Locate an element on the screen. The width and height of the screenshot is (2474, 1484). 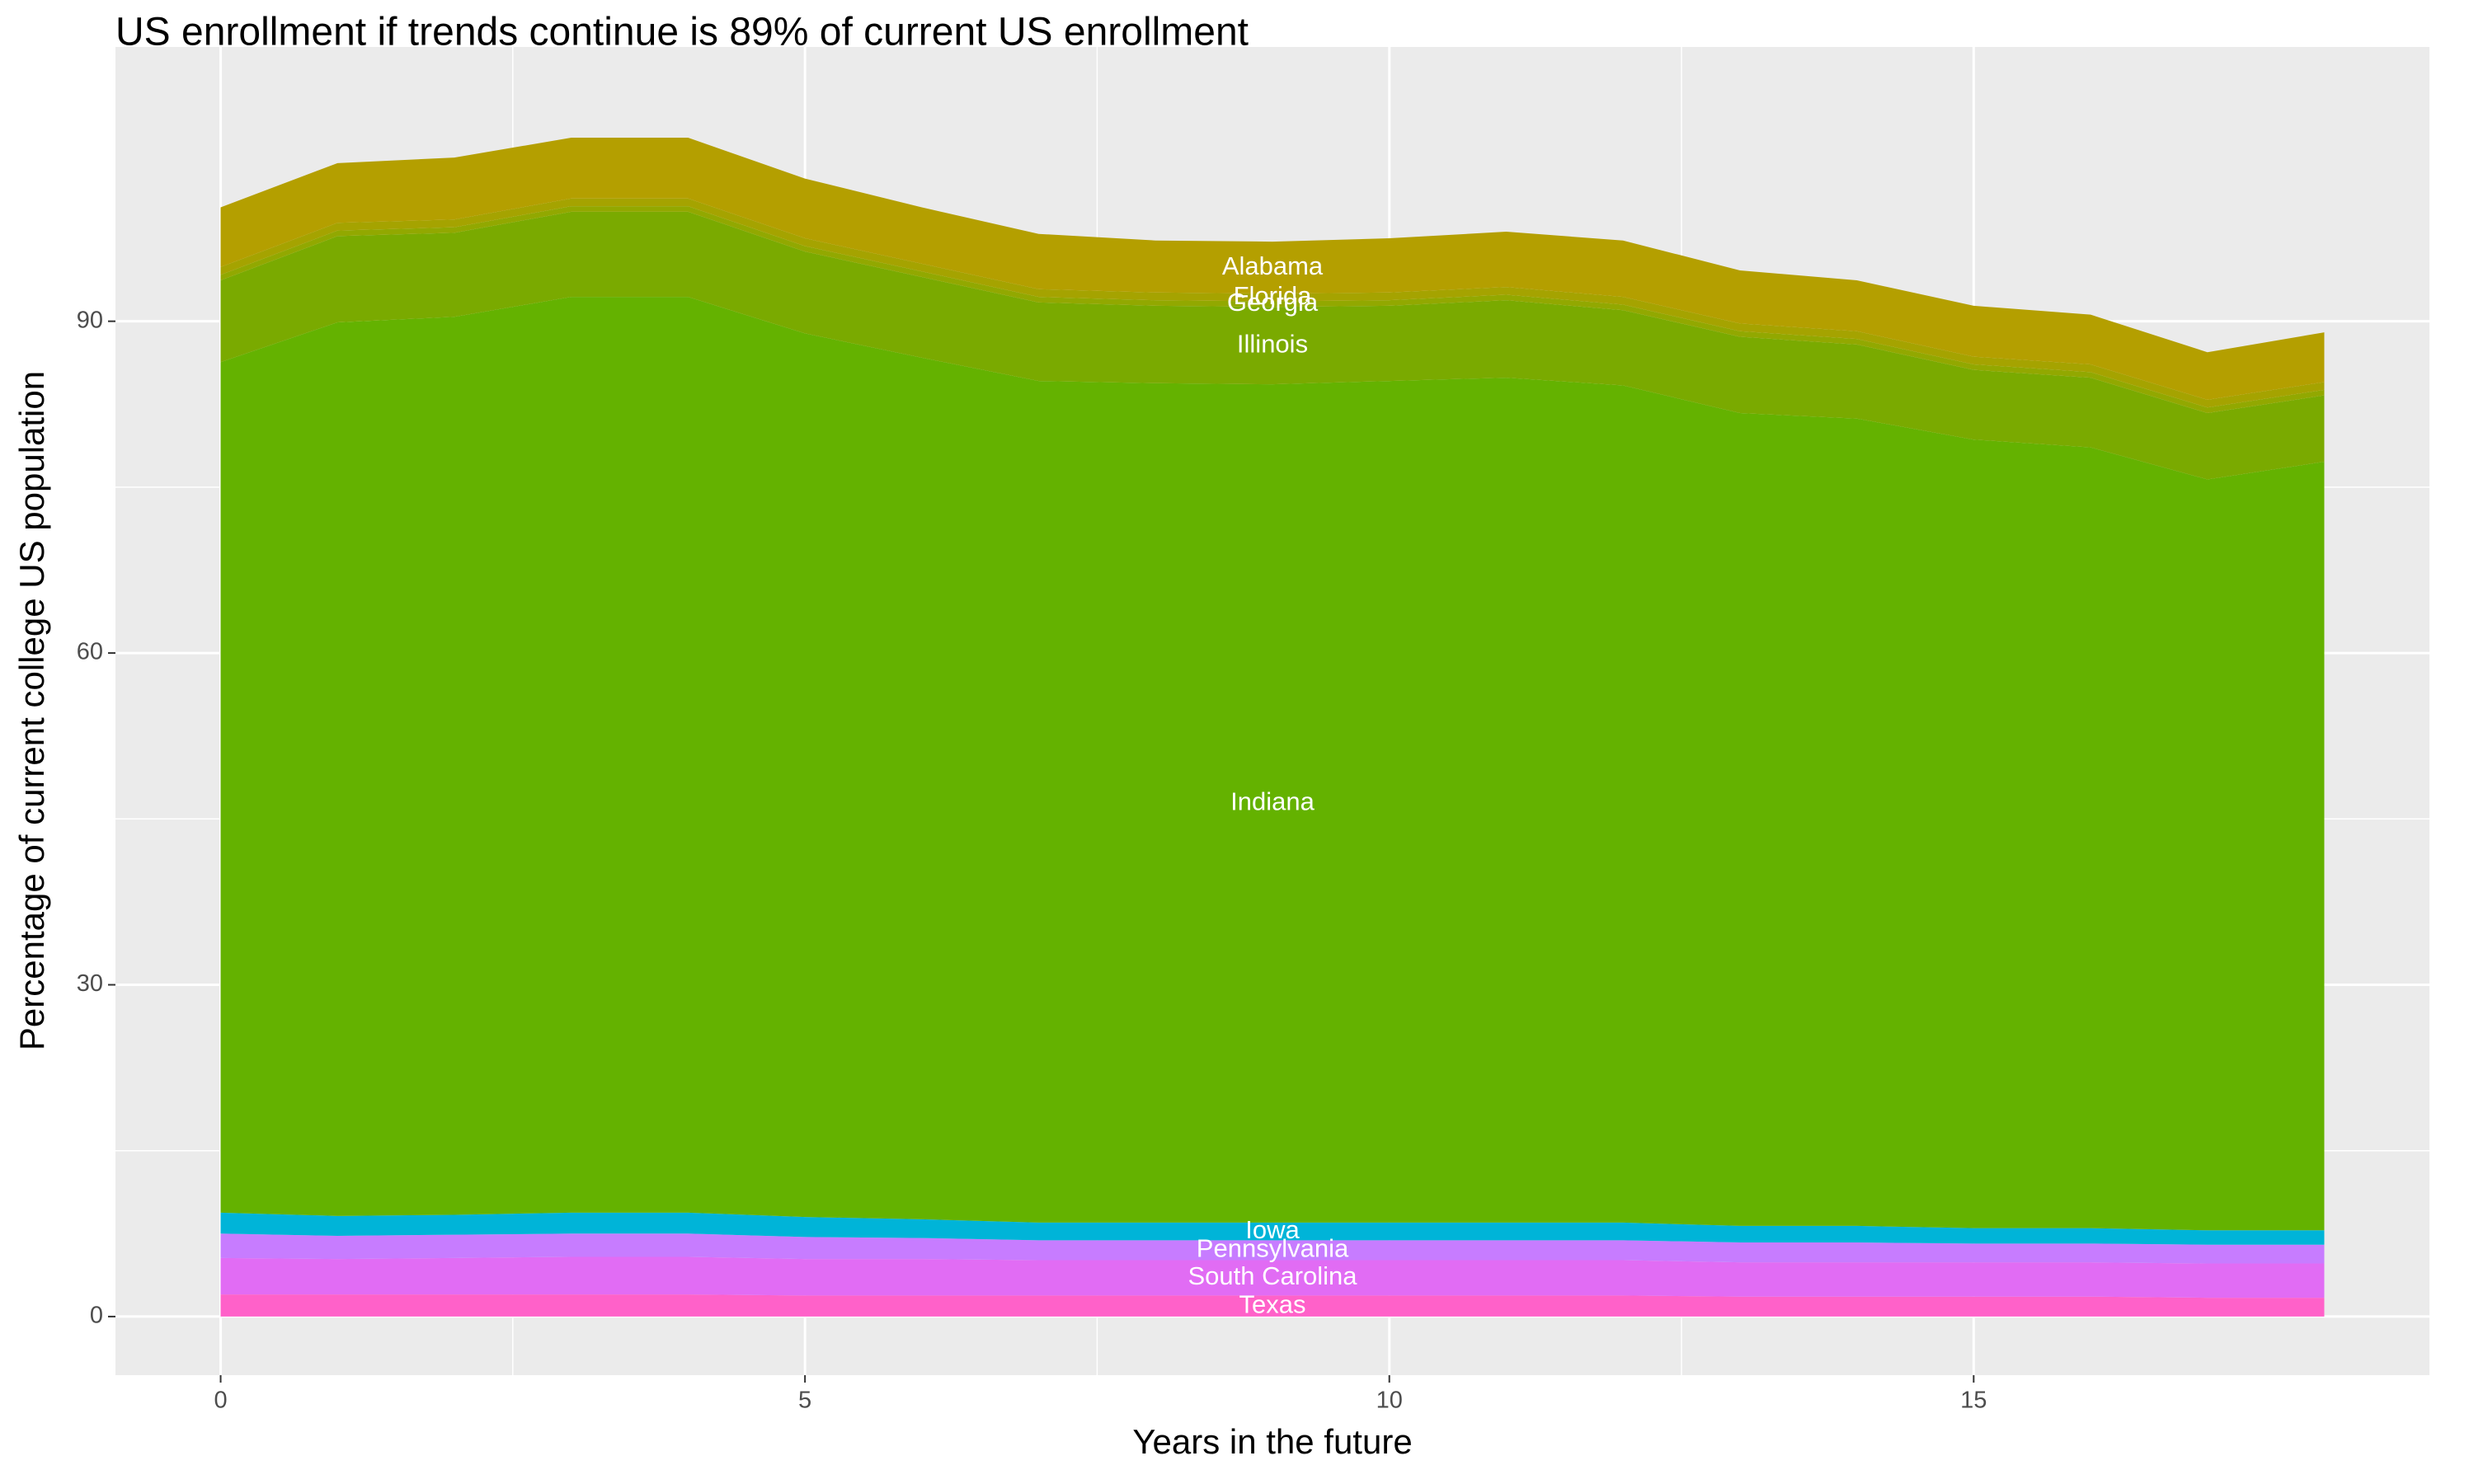
area-label: Pennsylvania is located at coordinates (1273, 1248).